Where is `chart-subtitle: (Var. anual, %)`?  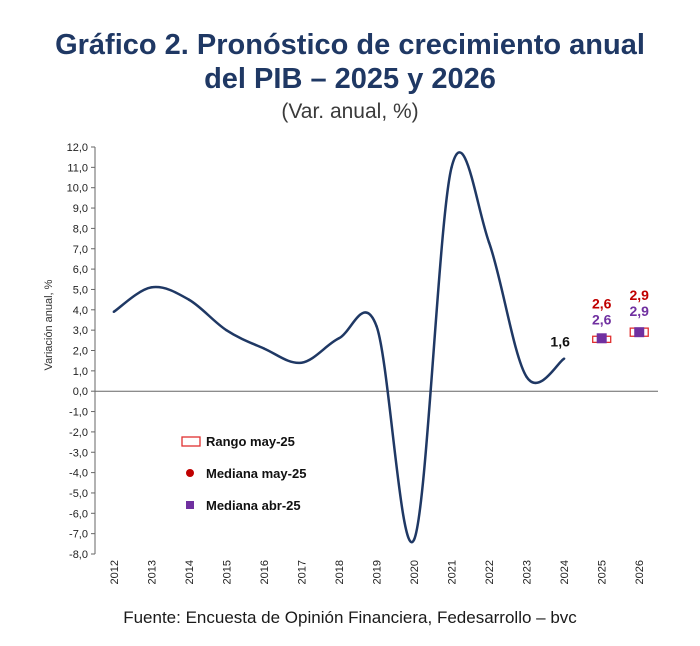 chart-subtitle: (Var. anual, %) is located at coordinates (350, 111).